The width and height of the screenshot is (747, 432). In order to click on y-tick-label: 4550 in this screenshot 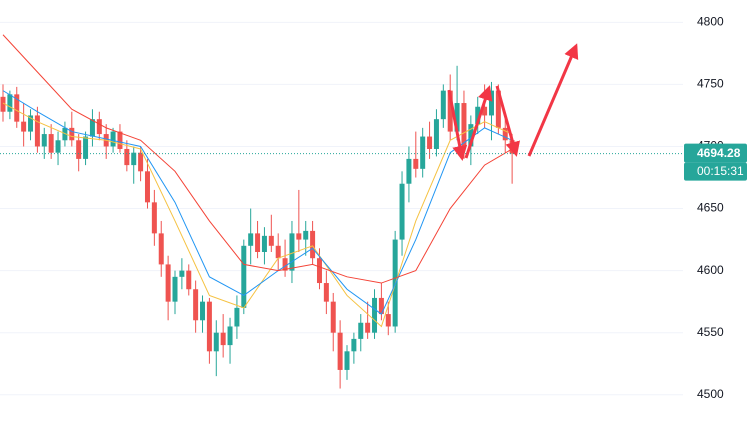, I will do `click(710, 332)`.